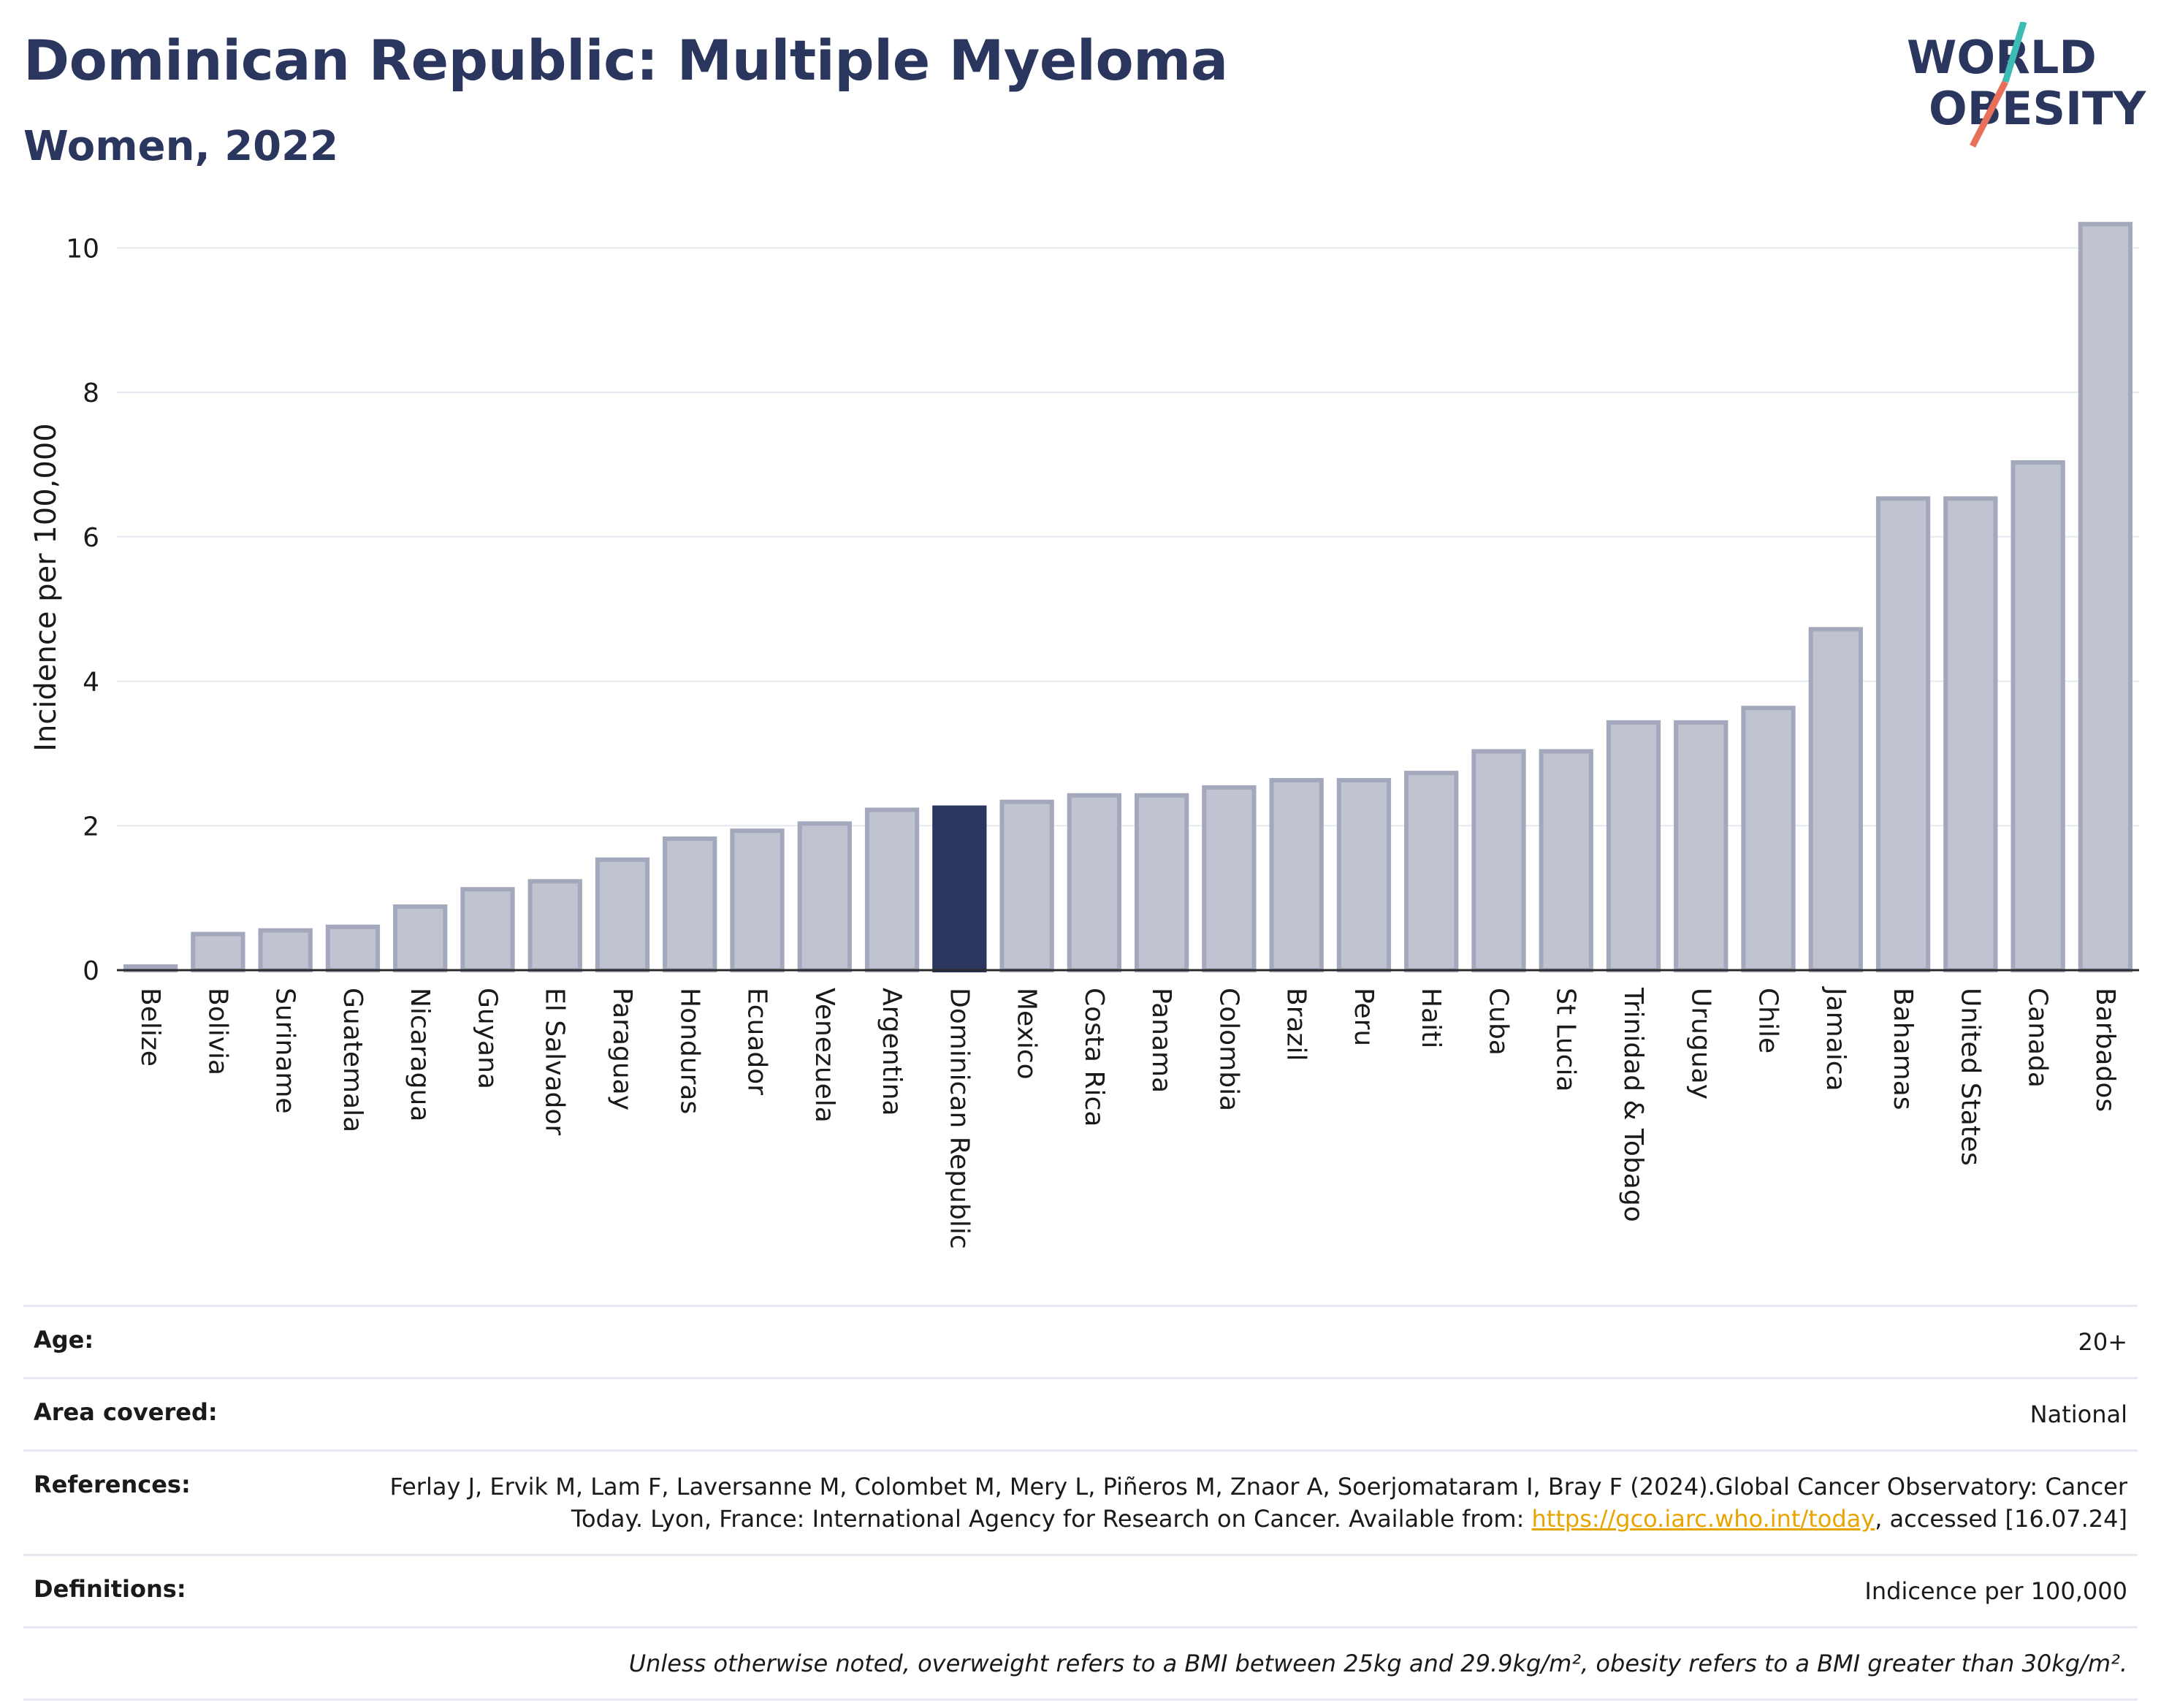 The width and height of the screenshot is (2161, 1708). What do you see at coordinates (2038, 1038) in the screenshot?
I see `x-tick-label: Canada` at bounding box center [2038, 1038].